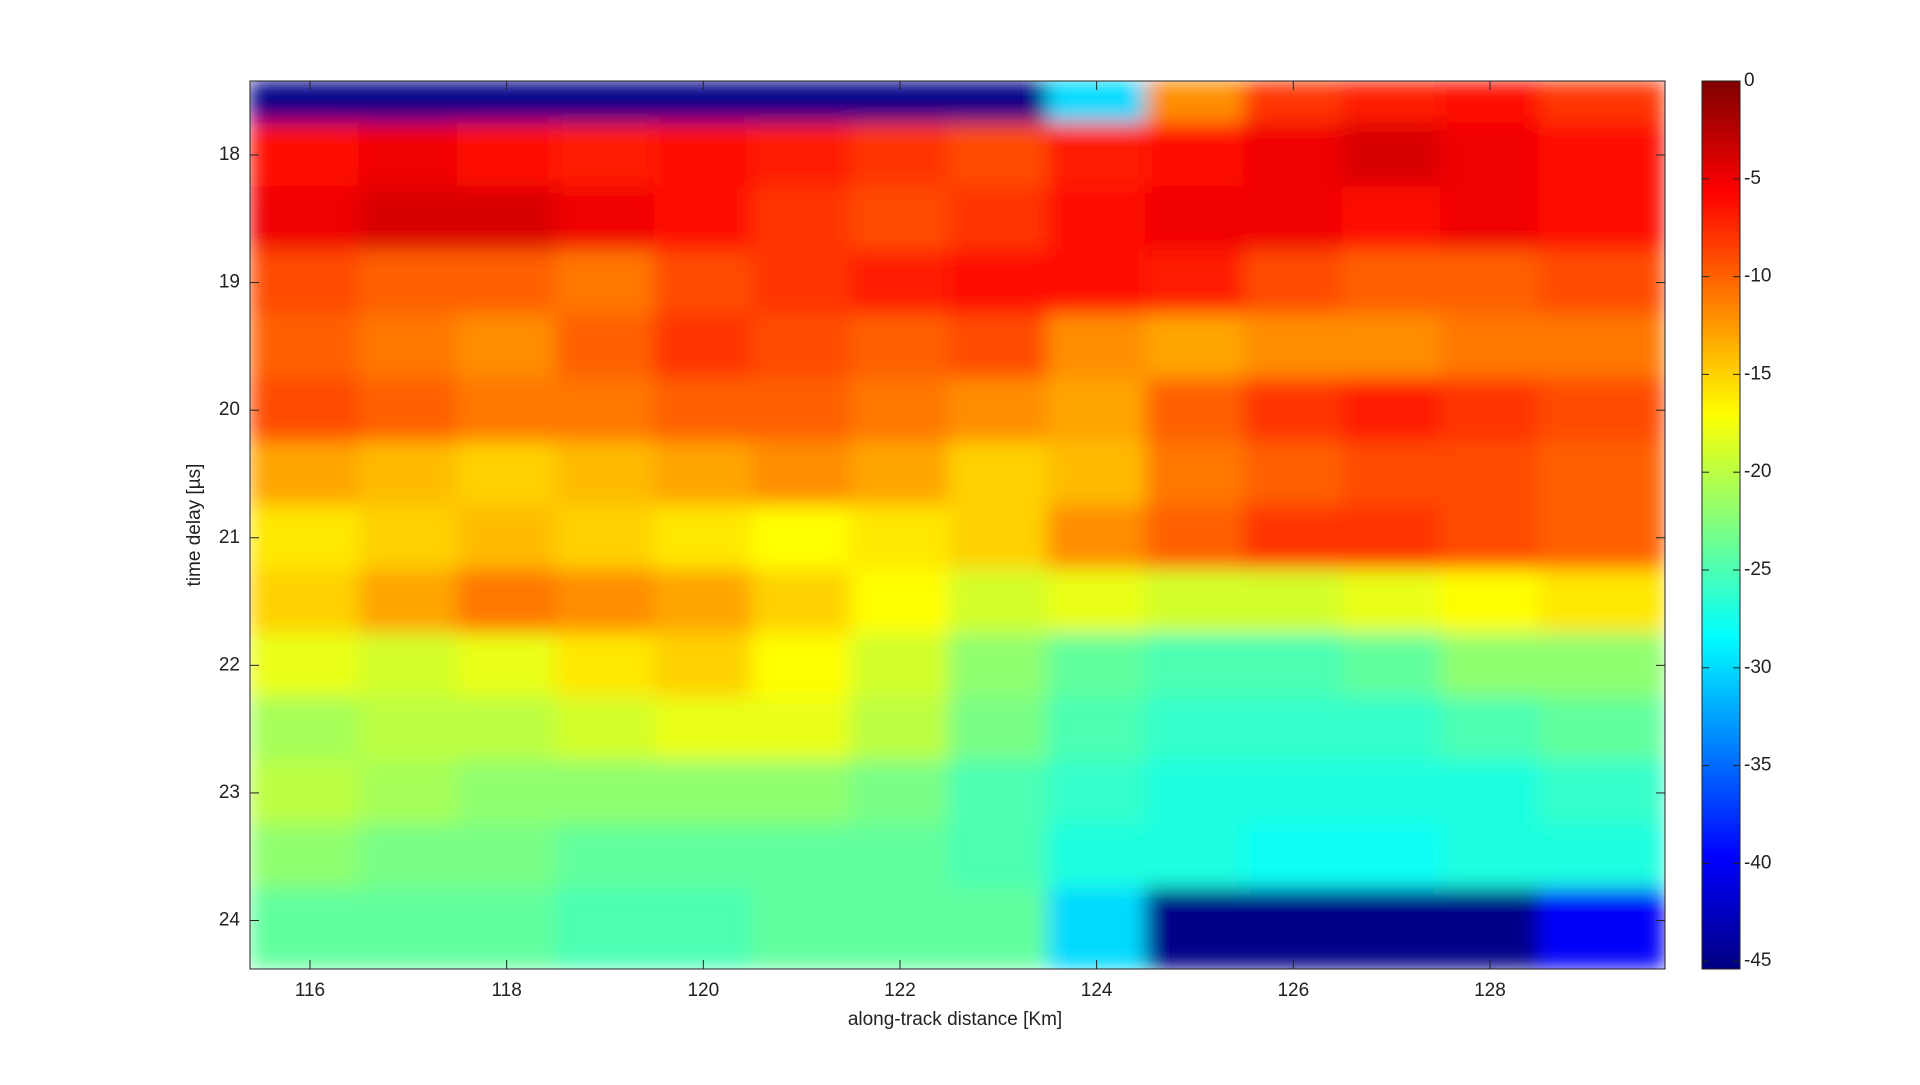  I want to click on y-tick-label: 24, so click(230, 920).